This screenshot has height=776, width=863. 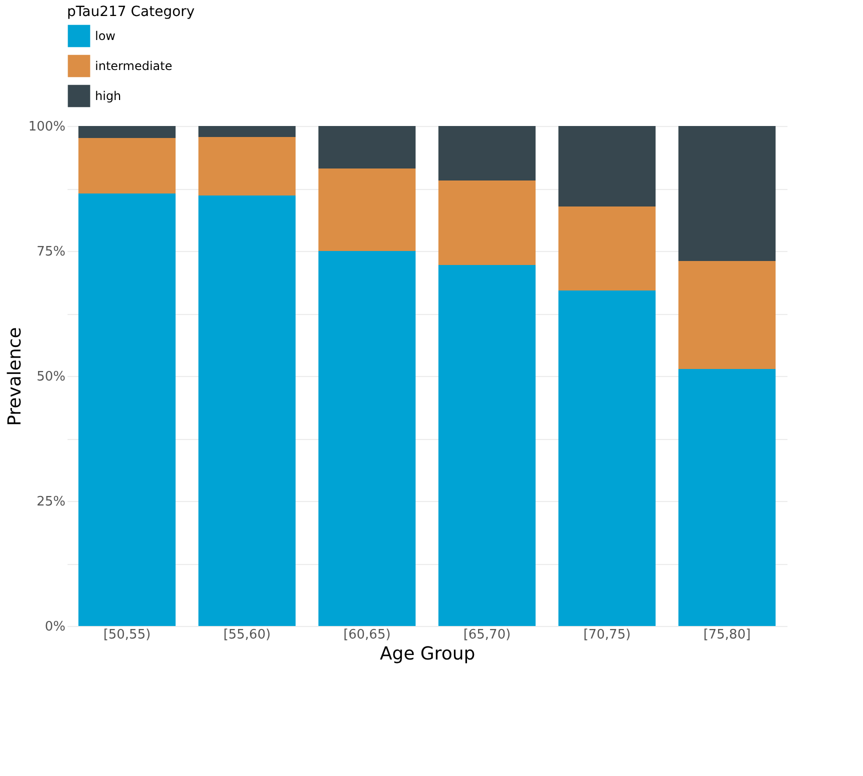 What do you see at coordinates (51, 377) in the screenshot?
I see `y-tick-label: 50%` at bounding box center [51, 377].